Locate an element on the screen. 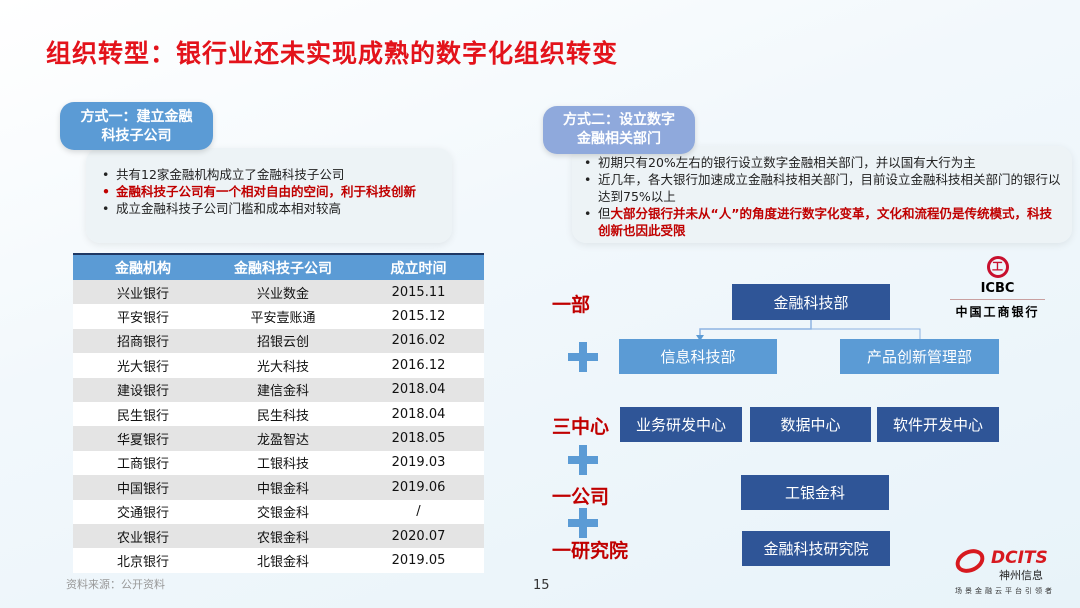  table-cell: 兴业银行 is located at coordinates (143, 292).